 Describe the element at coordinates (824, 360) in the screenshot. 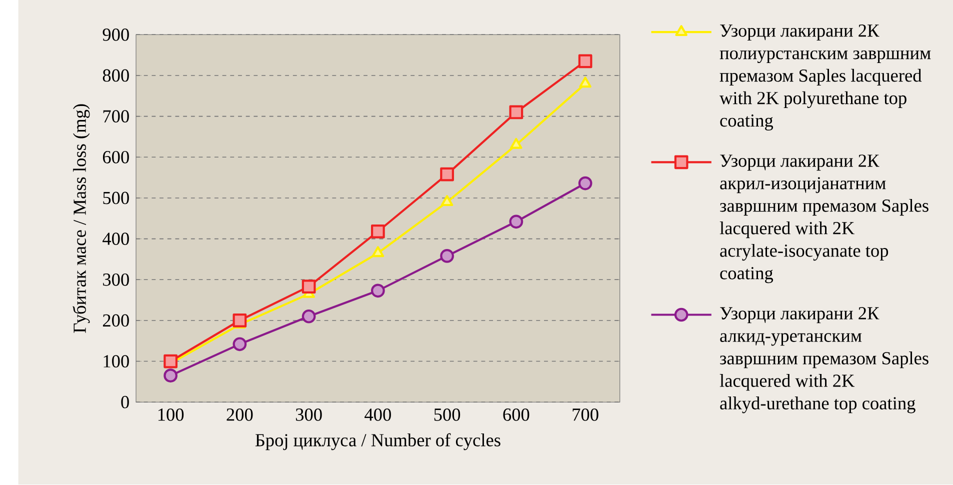

I see `legend-label: Узорци лакирани 2К алкид-уретанским завршним премазом Saples lacquered with 2K alkyd-urethane top coating` at that location.